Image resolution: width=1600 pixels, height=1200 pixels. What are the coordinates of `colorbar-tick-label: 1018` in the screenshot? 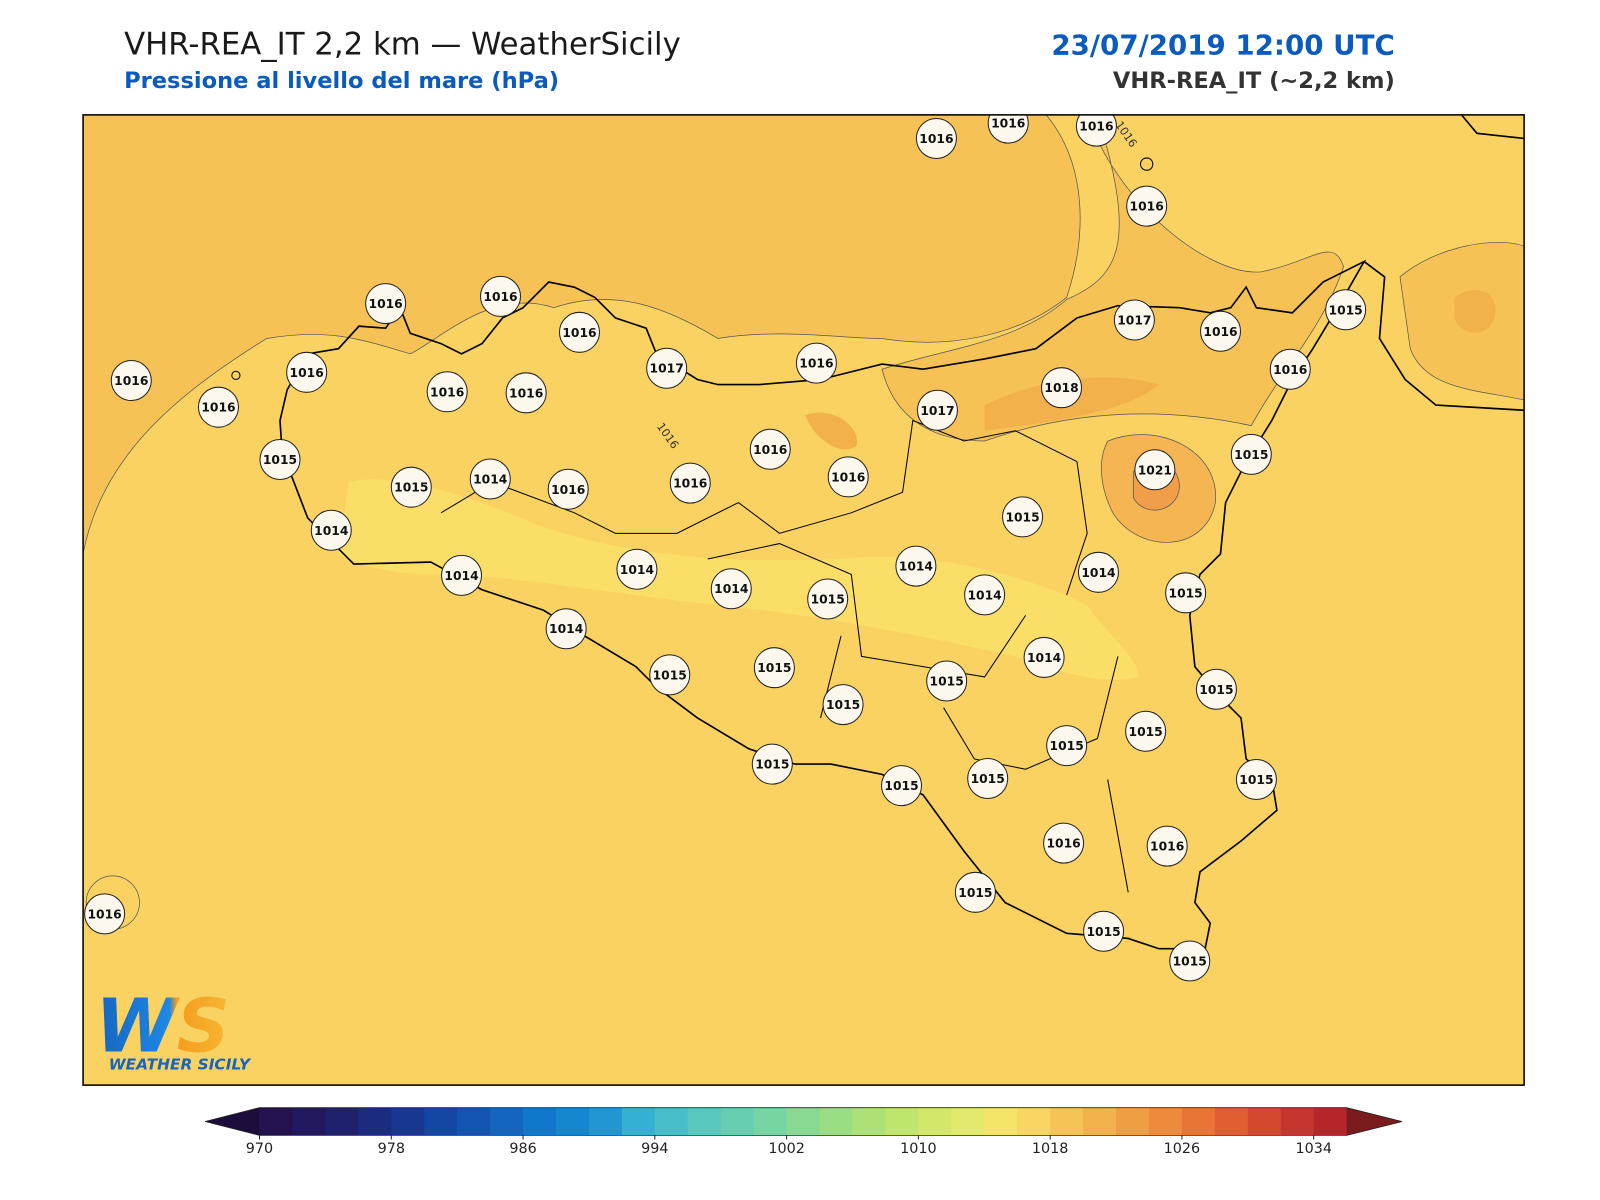 It's located at (1050, 1149).